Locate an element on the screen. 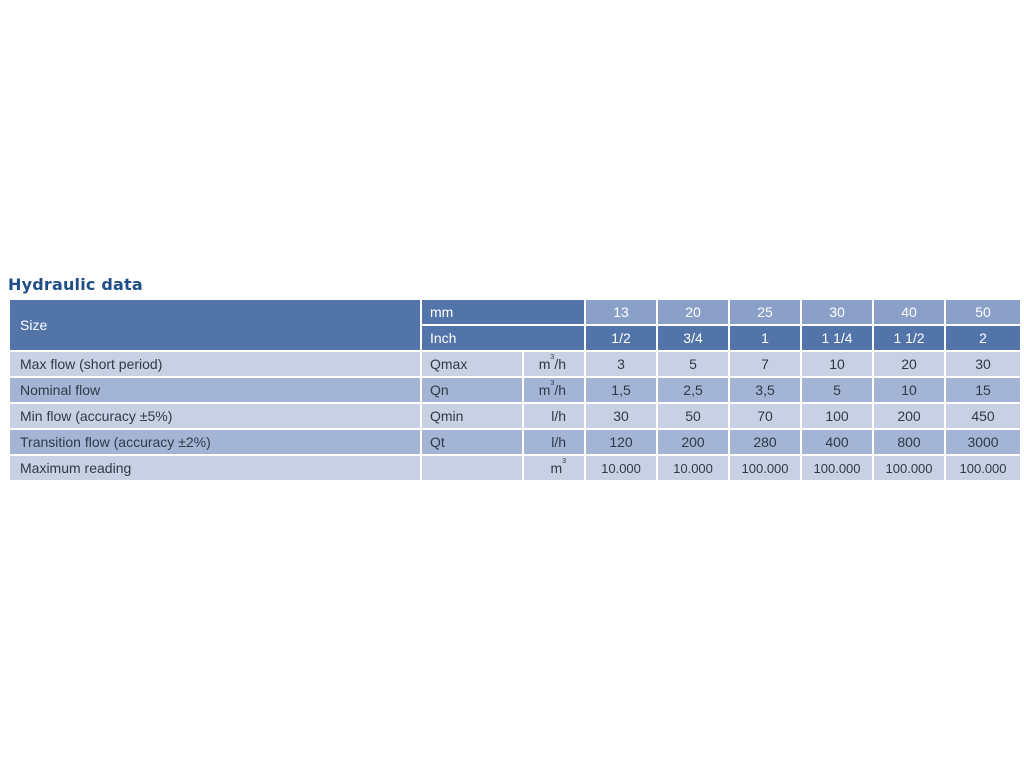 This screenshot has width=1024, height=768. row-value: 120 is located at coordinates (621, 442).